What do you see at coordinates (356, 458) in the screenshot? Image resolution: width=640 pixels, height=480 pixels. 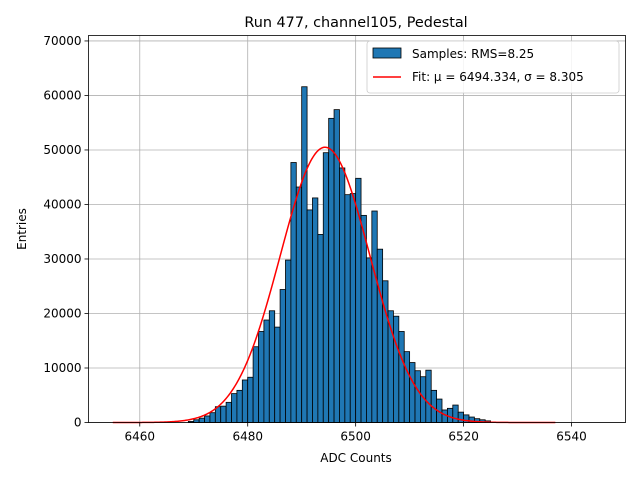 I see `x-axis-label: ADC Counts` at bounding box center [356, 458].